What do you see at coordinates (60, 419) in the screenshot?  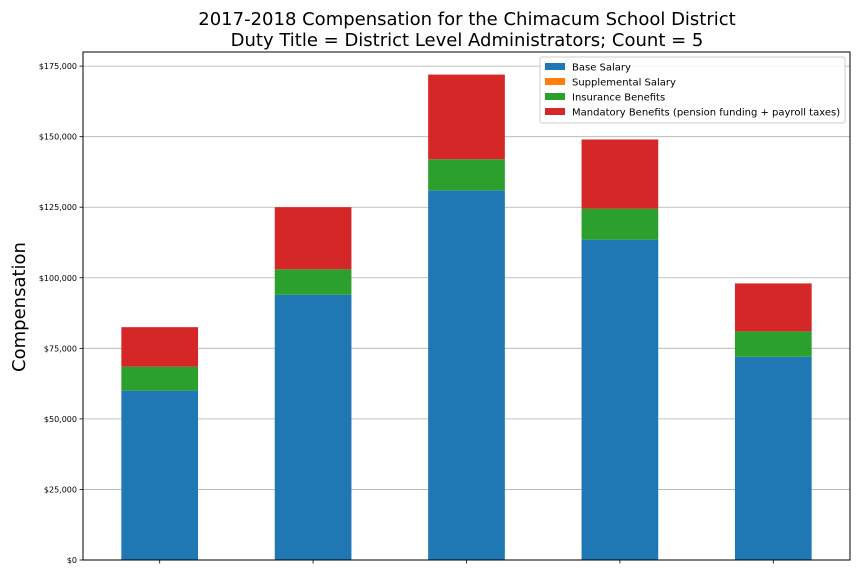 I see `y-tick-label: $50,000` at bounding box center [60, 419].